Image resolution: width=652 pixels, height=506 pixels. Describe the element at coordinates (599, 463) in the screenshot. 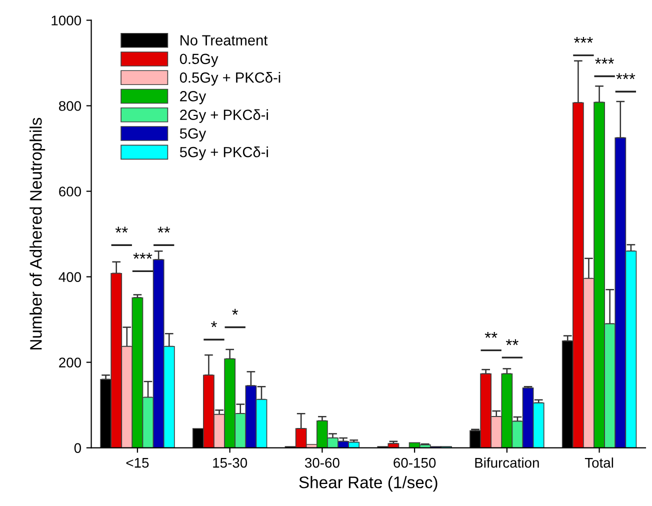

I see `x-tick-label: Total` at that location.